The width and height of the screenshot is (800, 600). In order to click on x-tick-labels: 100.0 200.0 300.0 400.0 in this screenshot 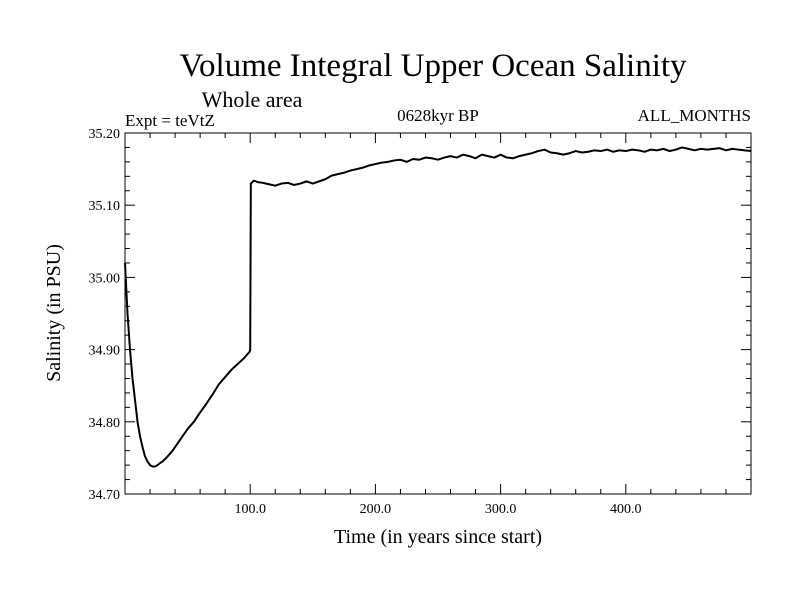, I will do `click(437, 509)`.